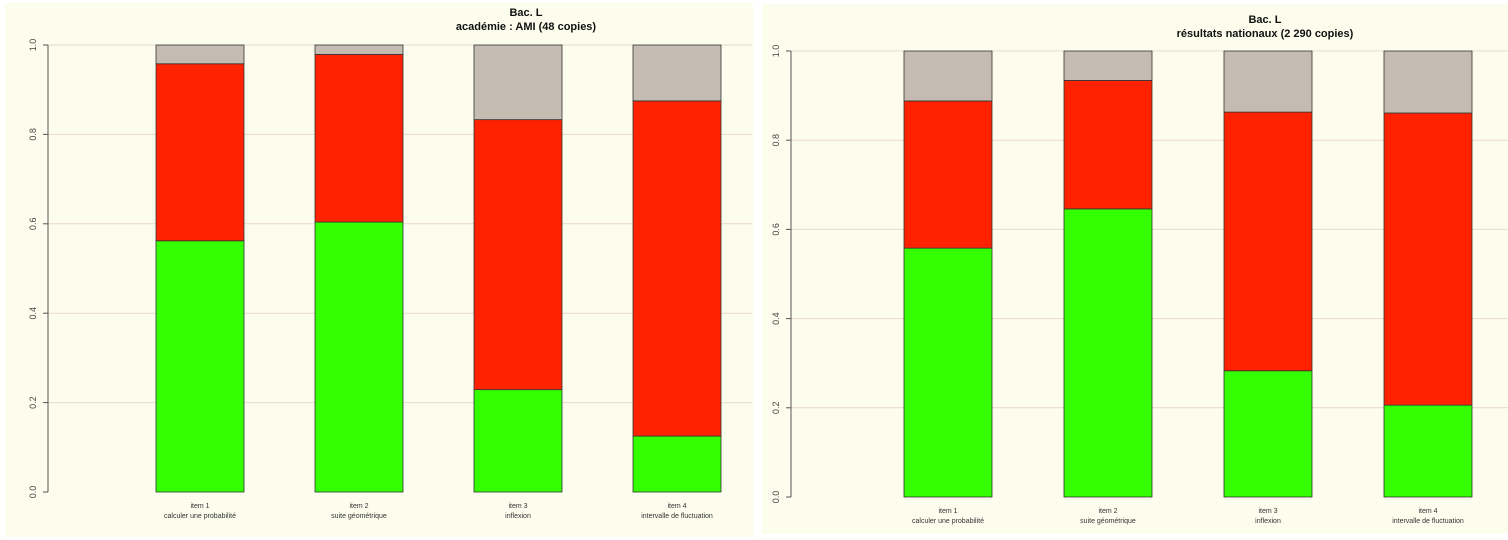 This screenshot has width=1508, height=540. What do you see at coordinates (1265, 34) in the screenshot?
I see `chart-subtitle: résultats nationaux (2 290 copies)` at bounding box center [1265, 34].